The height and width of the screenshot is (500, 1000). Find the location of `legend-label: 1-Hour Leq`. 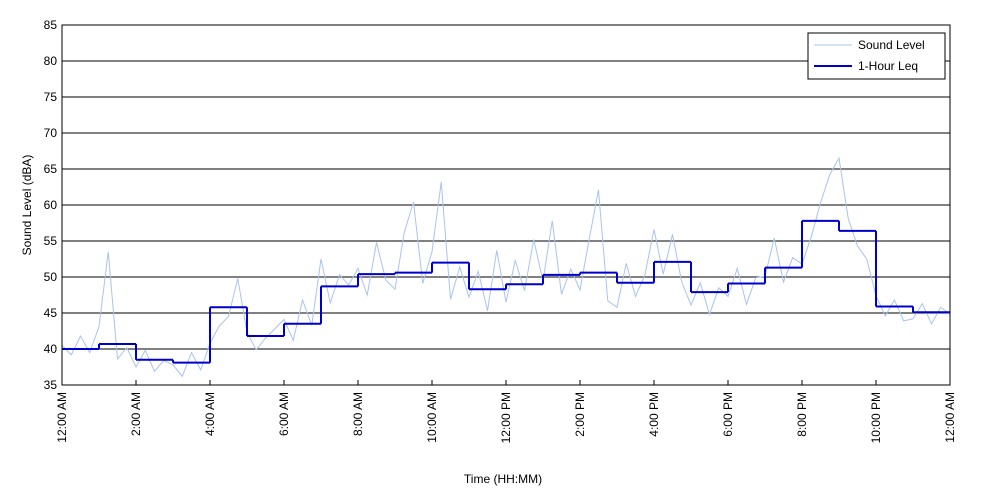

legend-label: 1-Hour Leq is located at coordinates (888, 66).